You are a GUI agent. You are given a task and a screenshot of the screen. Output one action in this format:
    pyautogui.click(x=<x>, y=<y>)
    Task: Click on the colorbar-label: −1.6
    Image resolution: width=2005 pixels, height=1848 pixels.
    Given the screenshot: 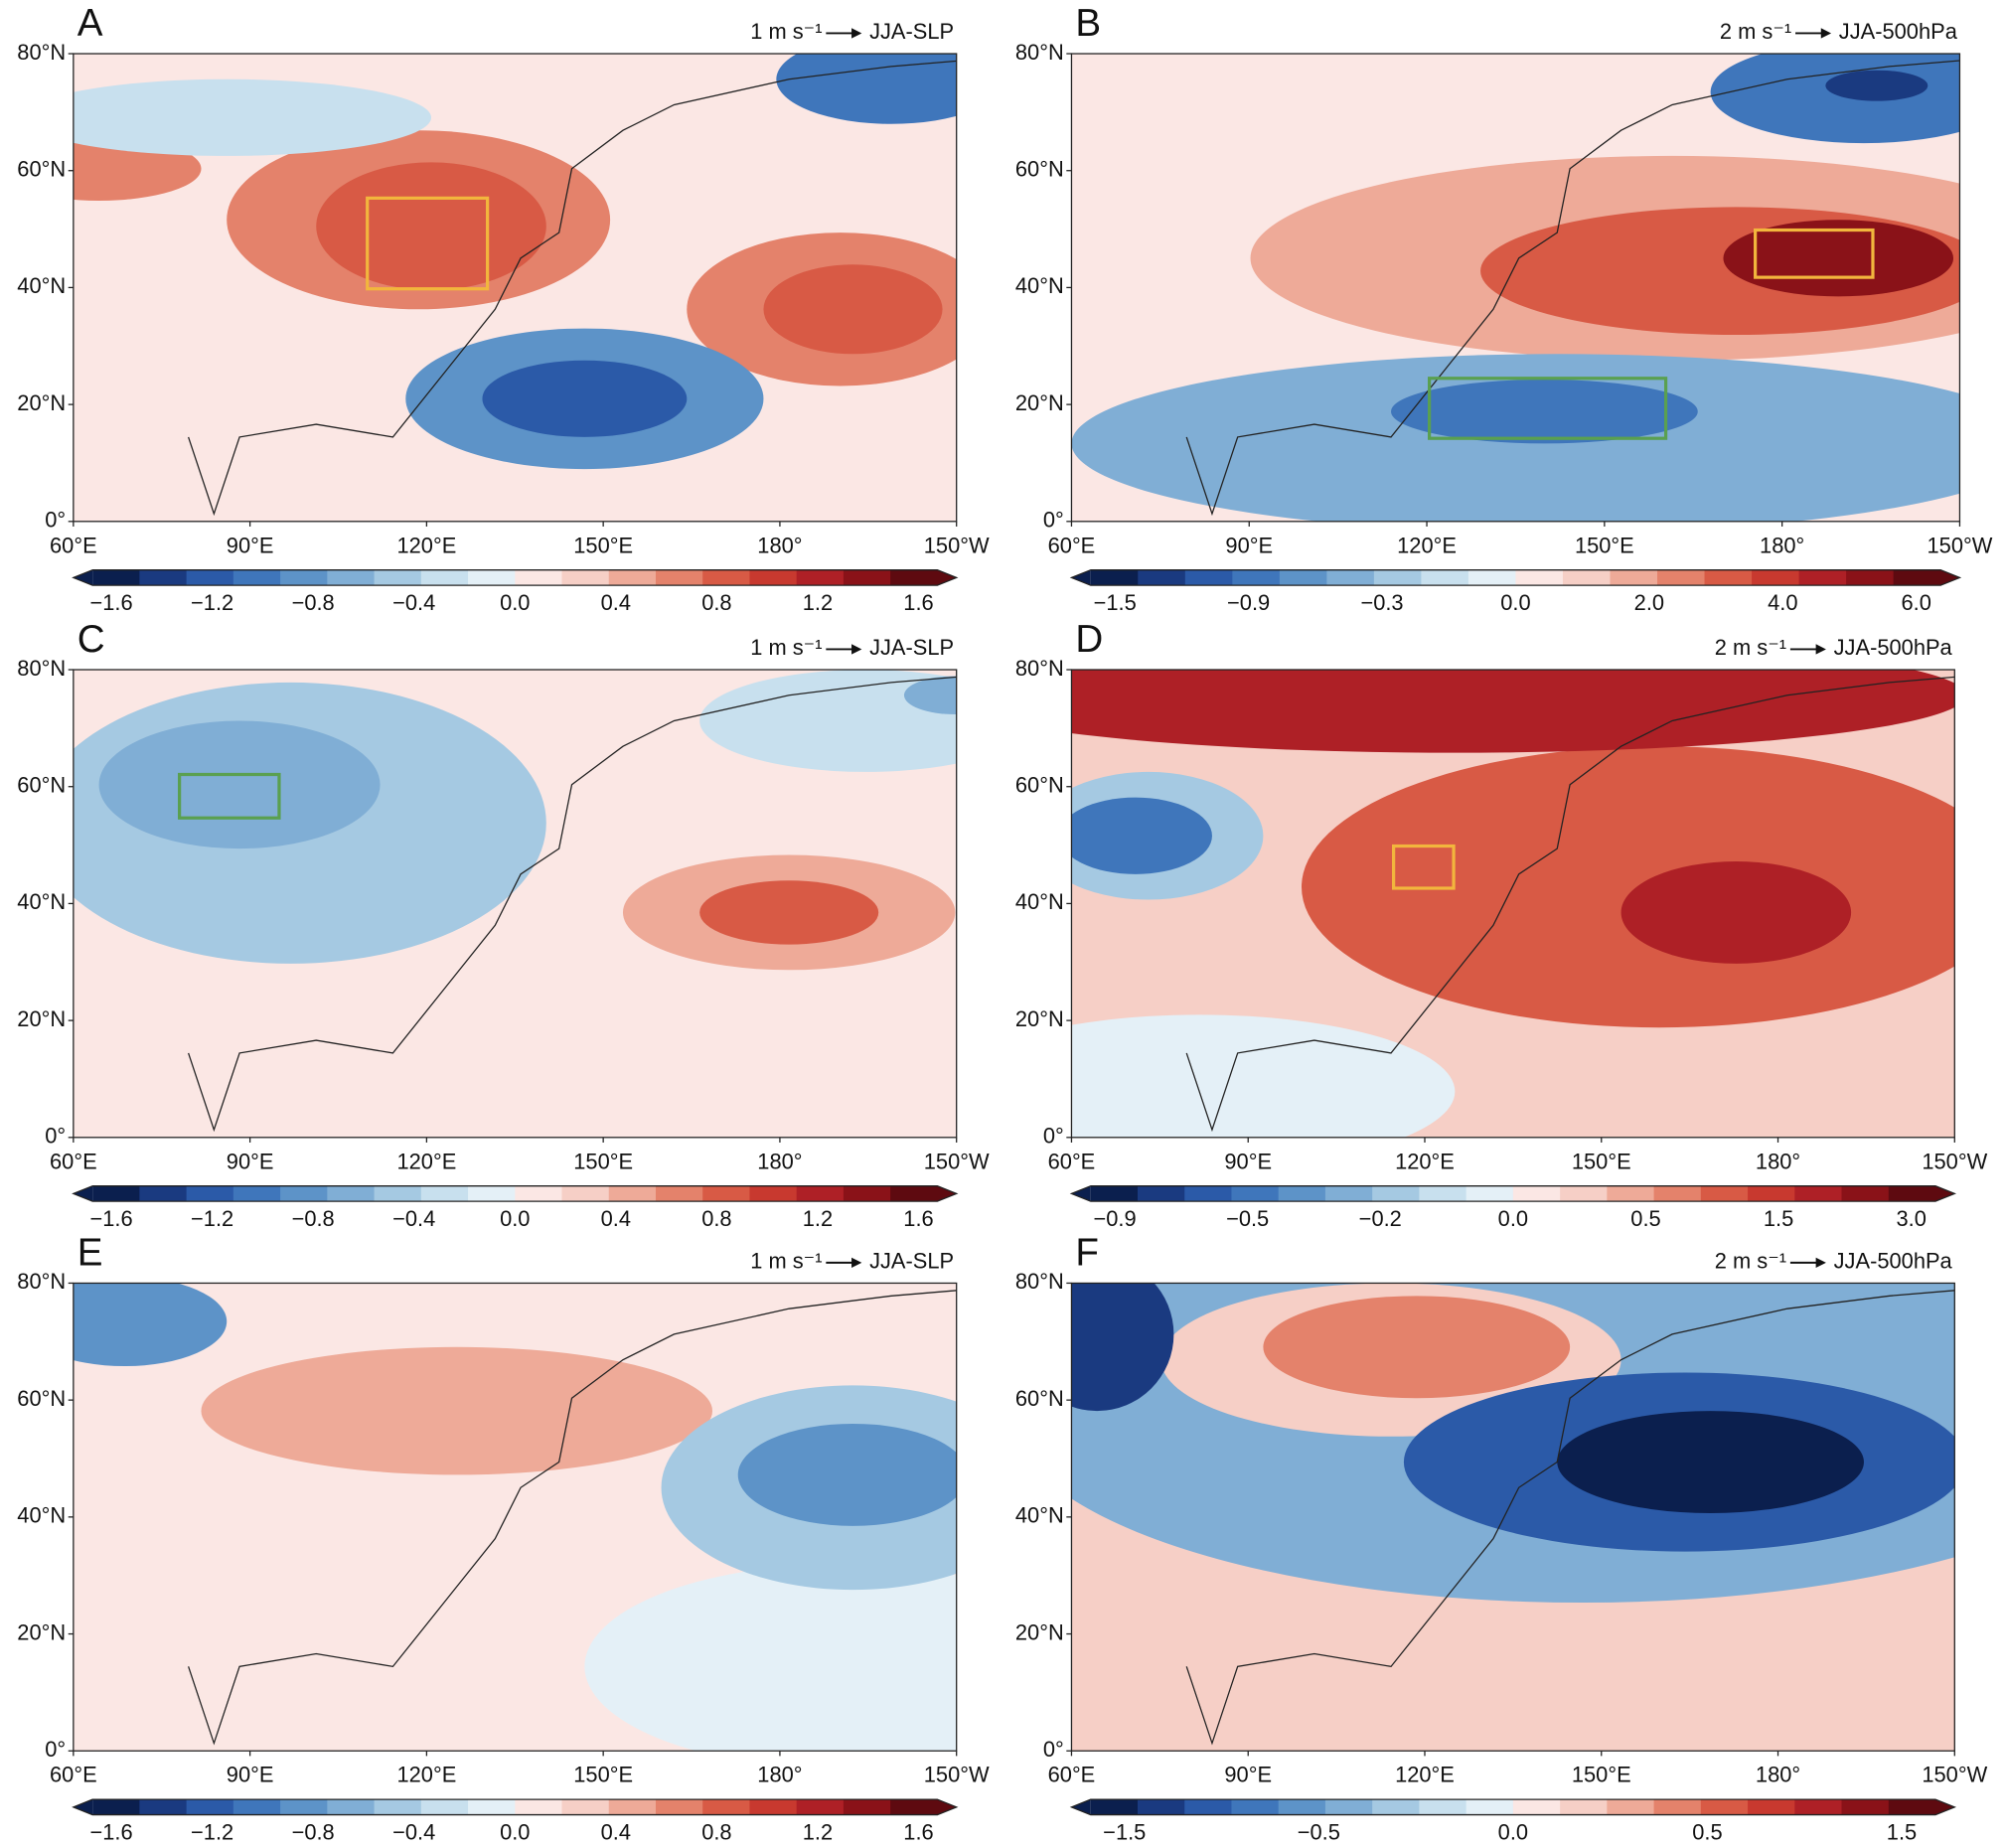 What is the action you would take?
    pyautogui.click(x=110, y=1832)
    